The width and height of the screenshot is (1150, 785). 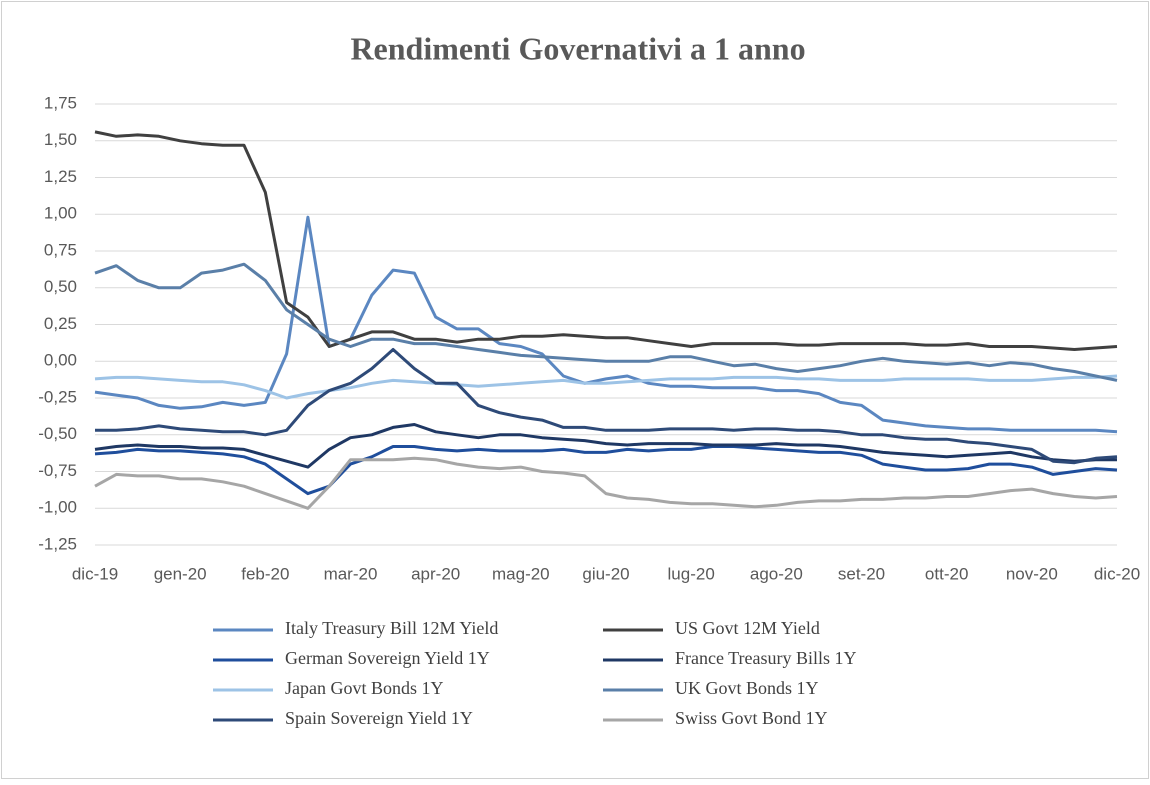 What do you see at coordinates (1032, 573) in the screenshot?
I see `x-tick-label: nov-20` at bounding box center [1032, 573].